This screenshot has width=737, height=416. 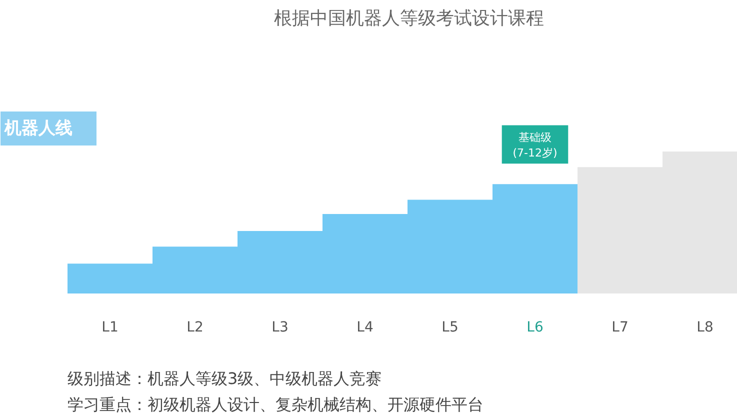 What do you see at coordinates (195, 328) in the screenshot?
I see `x-tick-label: L2` at bounding box center [195, 328].